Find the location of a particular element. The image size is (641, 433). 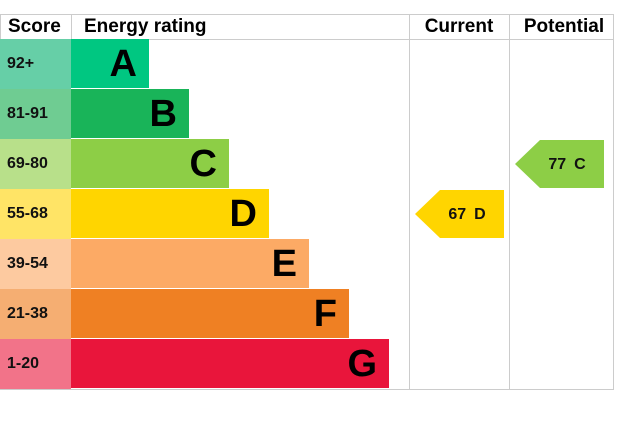

current-rating: D is located at coordinates (480, 214).